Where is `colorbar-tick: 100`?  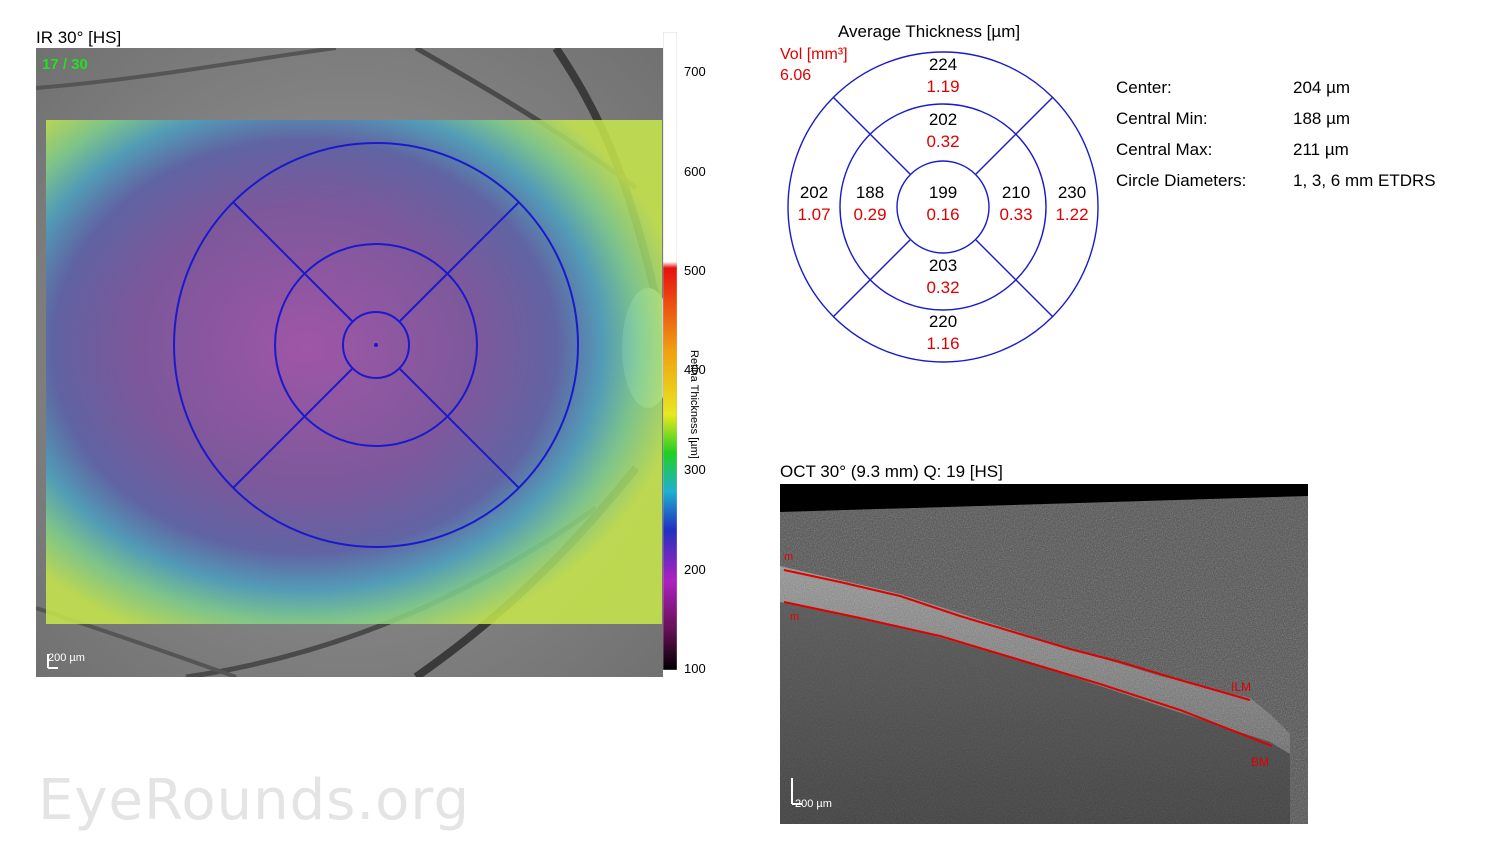 colorbar-tick: 100 is located at coordinates (695, 668).